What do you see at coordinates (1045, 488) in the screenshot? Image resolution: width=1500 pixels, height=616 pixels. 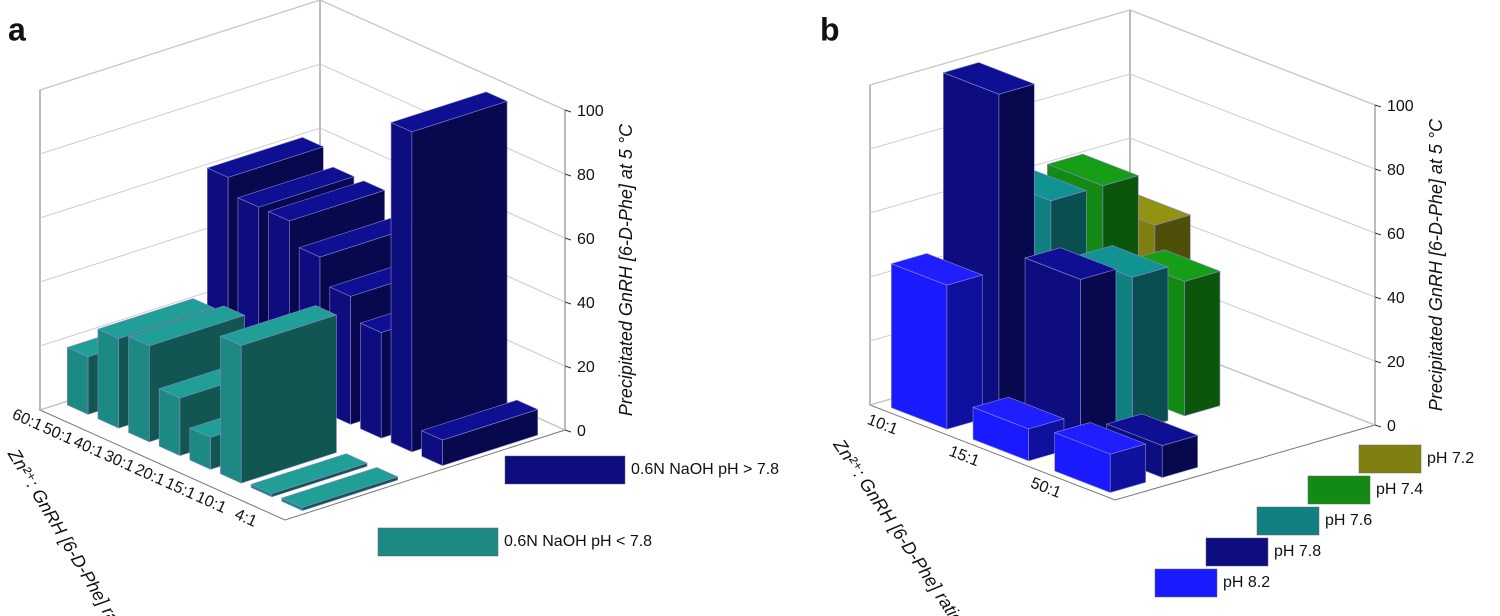 I see `category-label: 50:1` at bounding box center [1045, 488].